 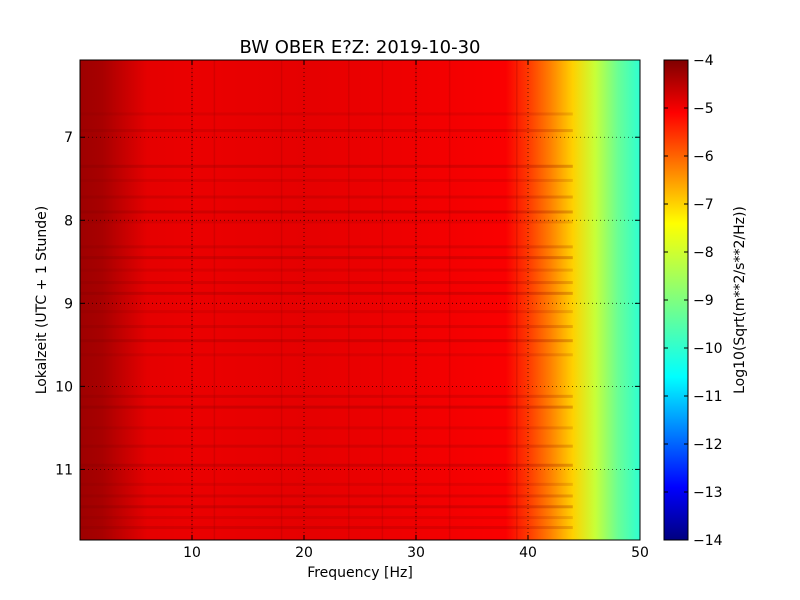 I want to click on colorbar-tick-label-0: −4, so click(x=703, y=61).